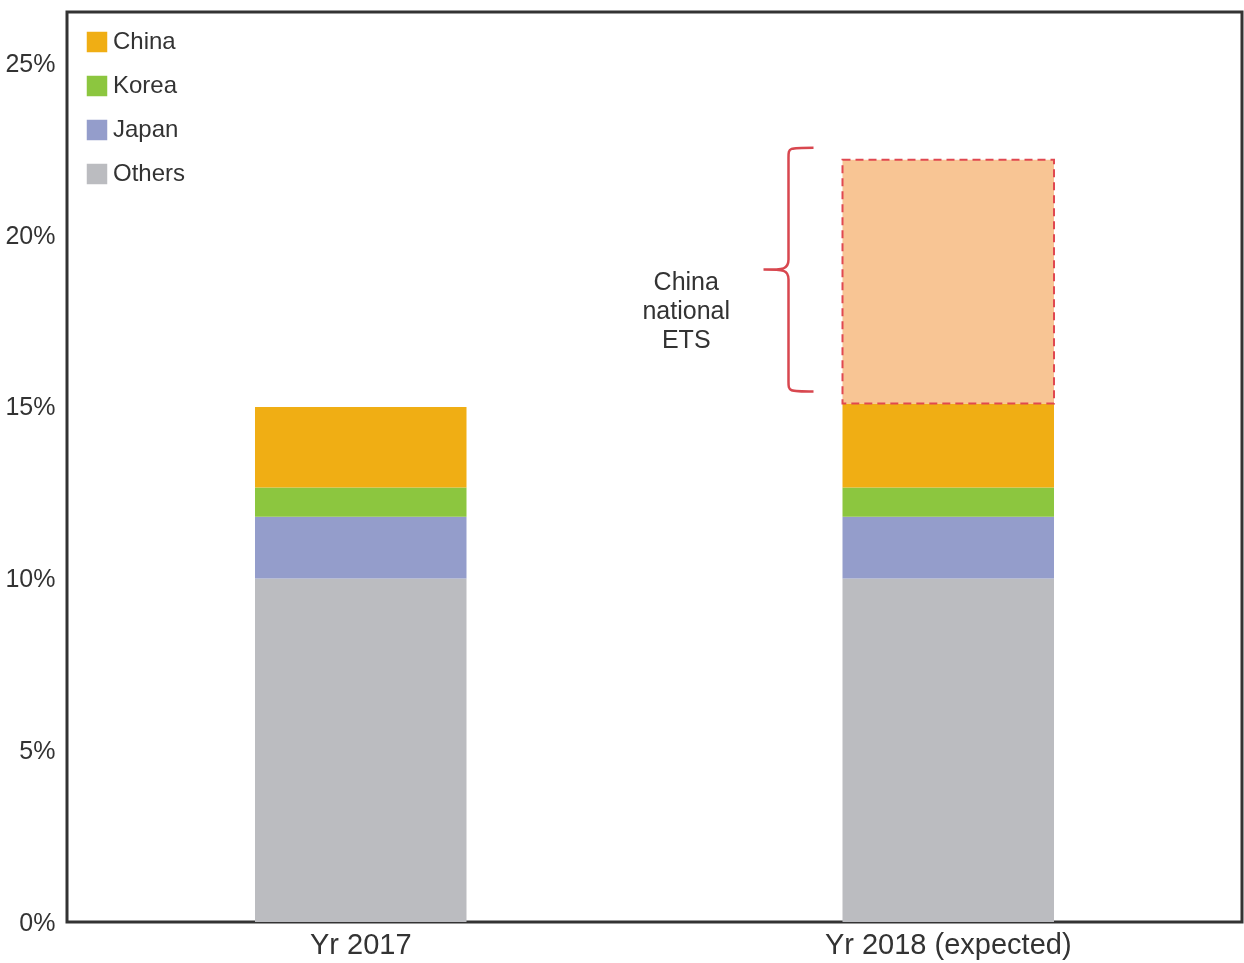  I want to click on y-tick-label: 5%, so click(37, 749).